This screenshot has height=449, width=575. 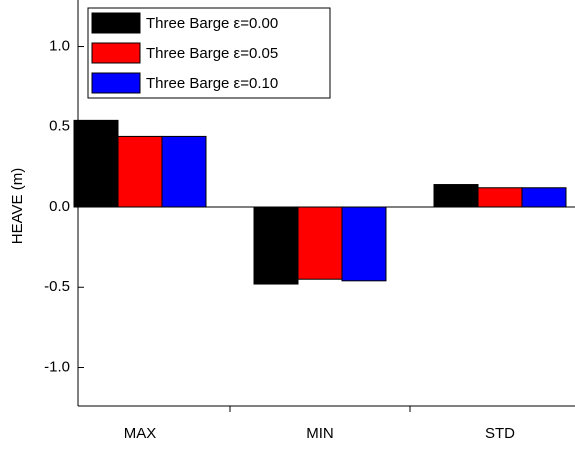 What do you see at coordinates (140, 433) in the screenshot?
I see `x-tick-label: MAX` at bounding box center [140, 433].